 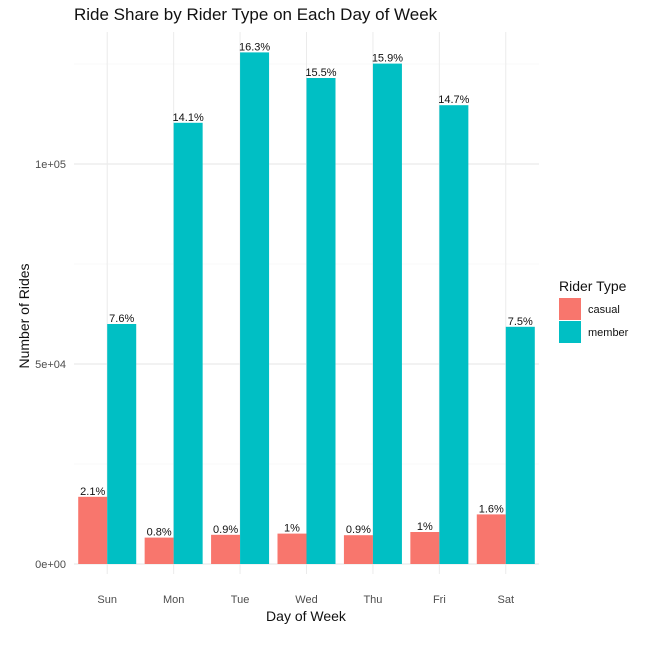 What do you see at coordinates (387, 59) in the screenshot?
I see `bar-label-member-thu: 15.9%` at bounding box center [387, 59].